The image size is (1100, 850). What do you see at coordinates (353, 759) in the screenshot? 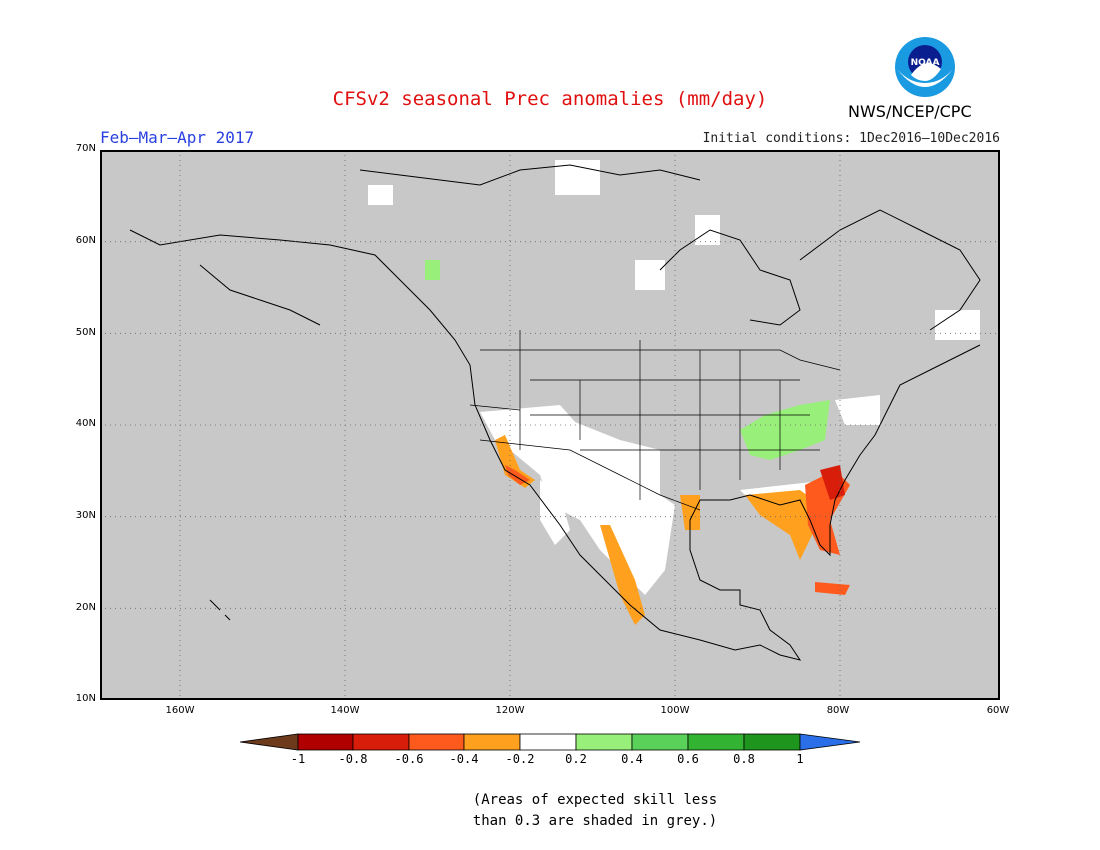
I see `legend-label: -0.8` at bounding box center [353, 759].